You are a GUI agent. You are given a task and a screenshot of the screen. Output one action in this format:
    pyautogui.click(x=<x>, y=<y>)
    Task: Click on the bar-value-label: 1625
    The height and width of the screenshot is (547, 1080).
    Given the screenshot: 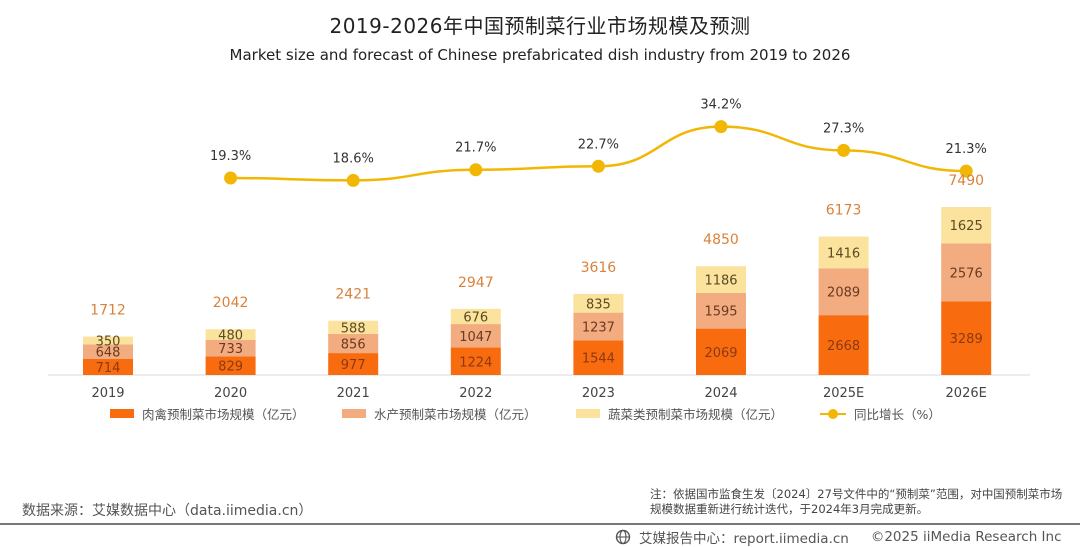 What is the action you would take?
    pyautogui.click(x=966, y=226)
    